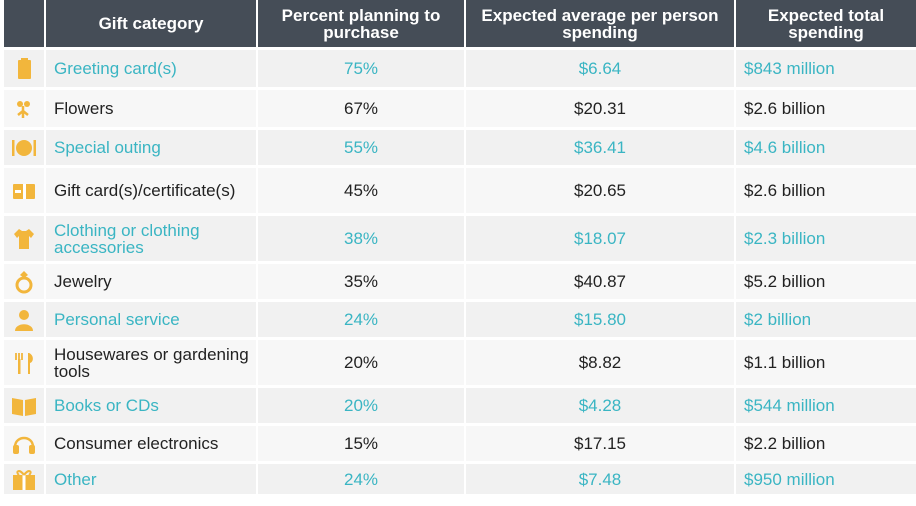 This screenshot has height=506, width=916. I want to click on plate-cutlery-icon, so click(24, 147).